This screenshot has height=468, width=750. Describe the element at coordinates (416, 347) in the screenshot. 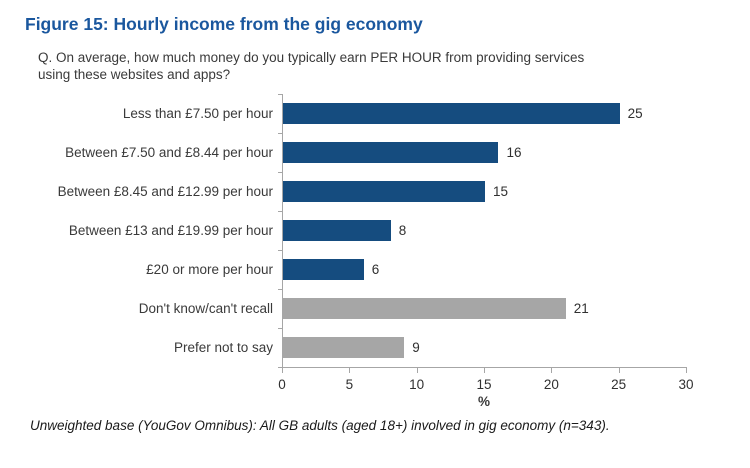

I see `value-label: 9` at that location.